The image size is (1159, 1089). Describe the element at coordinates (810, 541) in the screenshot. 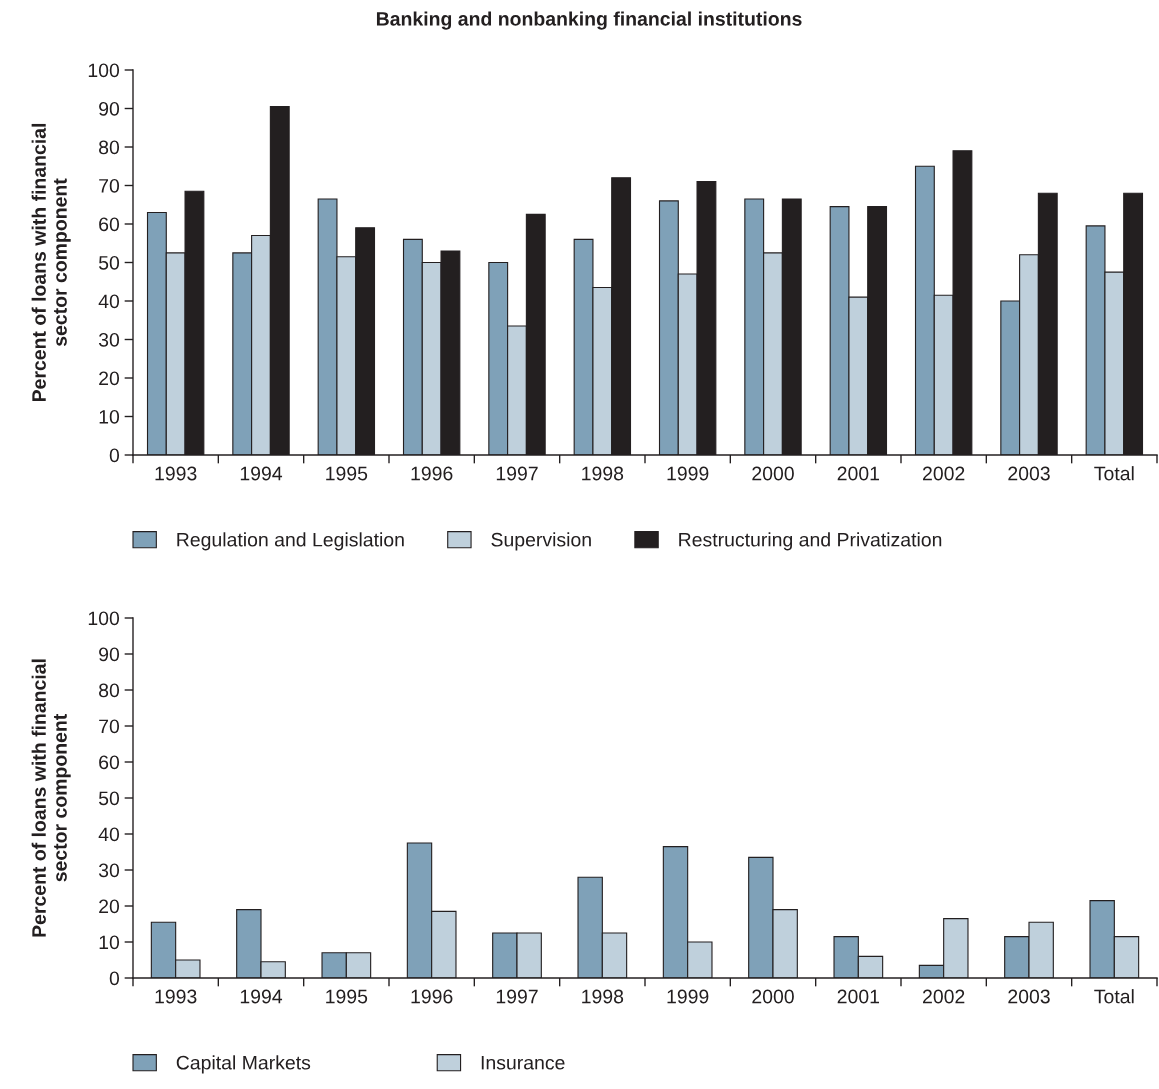

I see `legend-label: Restructuring and Privatization` at that location.